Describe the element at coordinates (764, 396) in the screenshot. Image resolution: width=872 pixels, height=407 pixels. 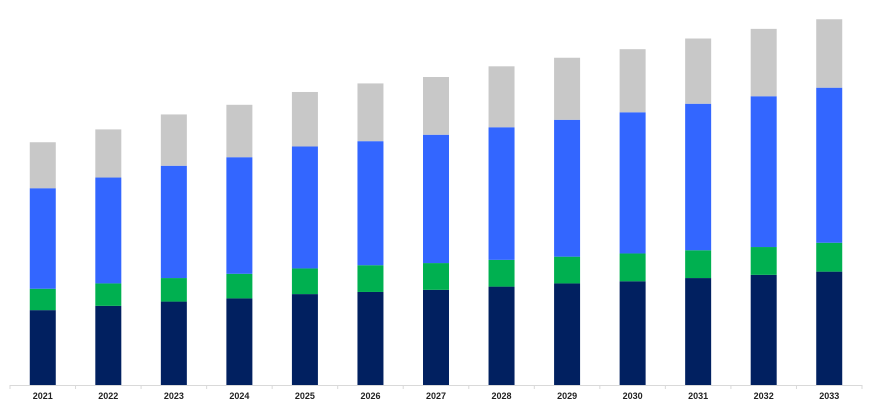
I see `x-tick-label-2032: 2032` at that location.